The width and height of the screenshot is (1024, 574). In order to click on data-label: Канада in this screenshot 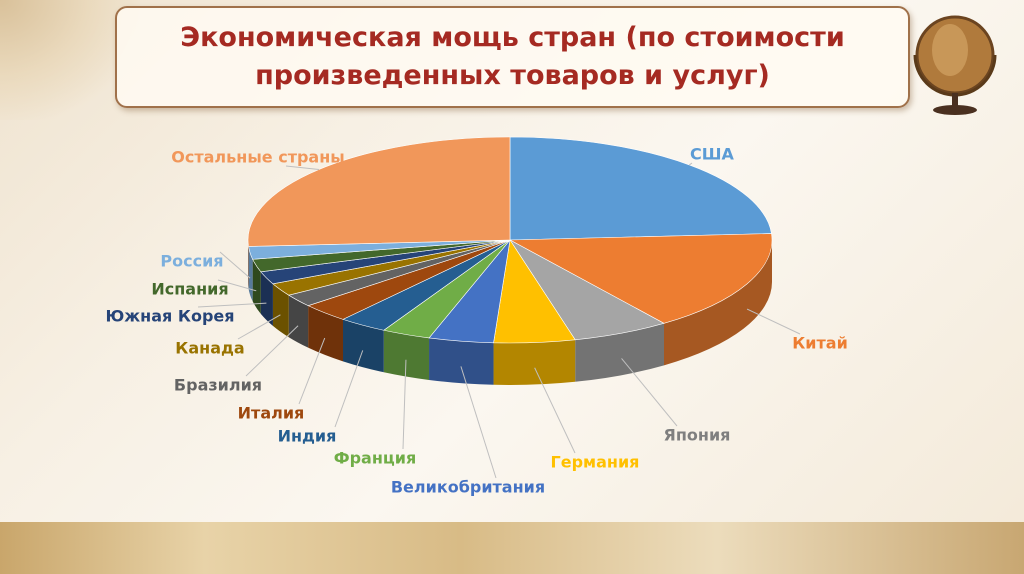, I will do `click(209, 348)`.